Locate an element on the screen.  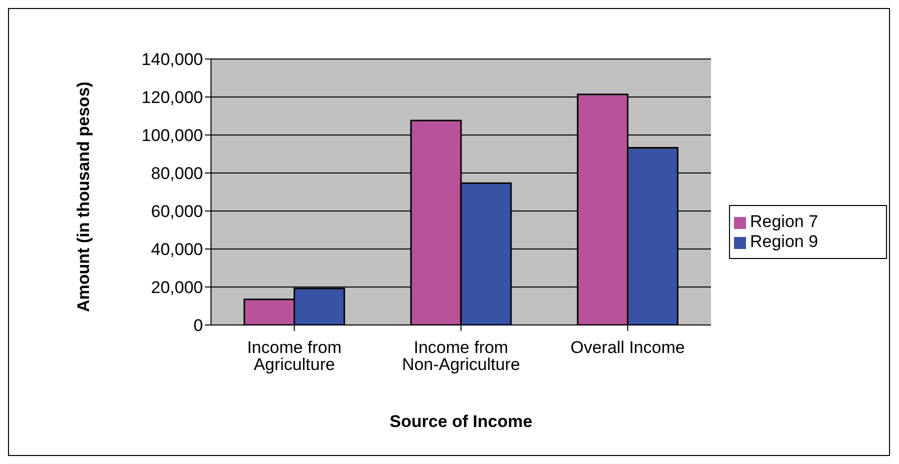
legend-label: Region 9 is located at coordinates (784, 241).